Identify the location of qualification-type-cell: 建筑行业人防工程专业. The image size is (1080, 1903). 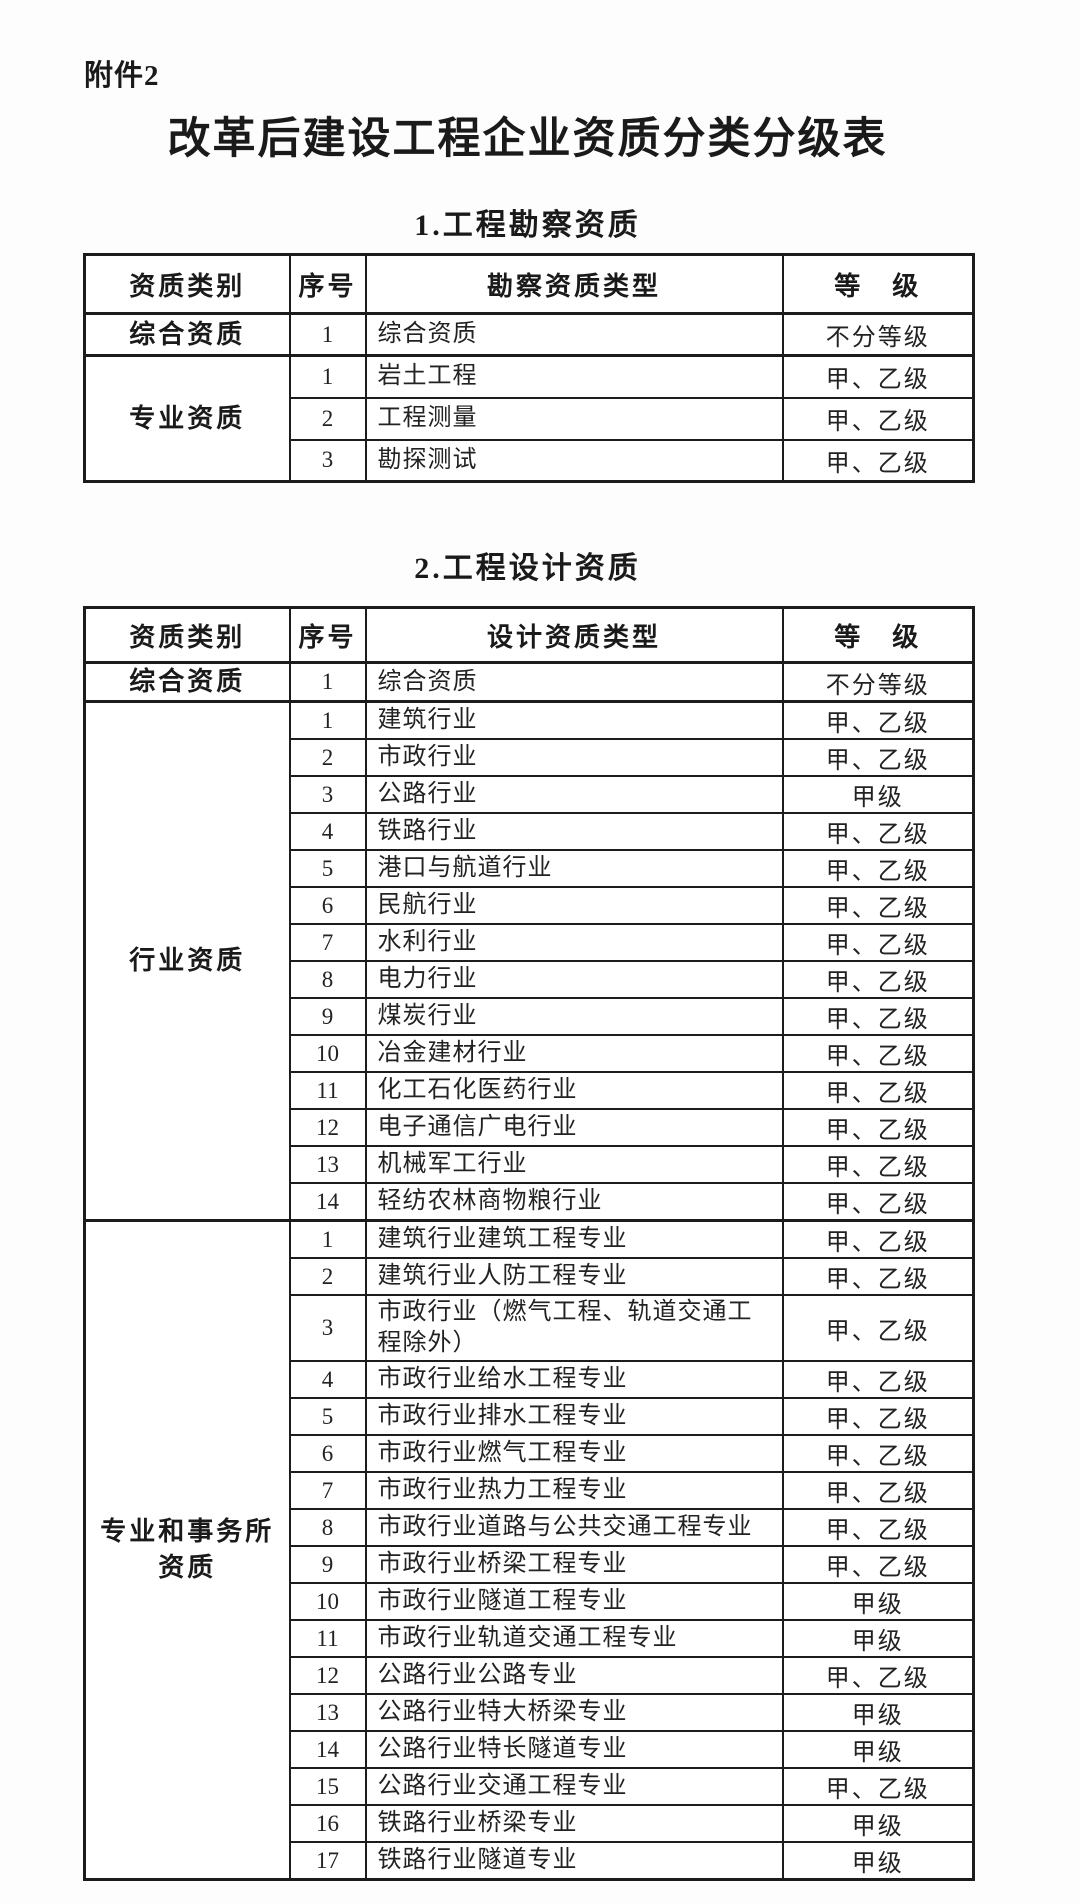
(574, 1276).